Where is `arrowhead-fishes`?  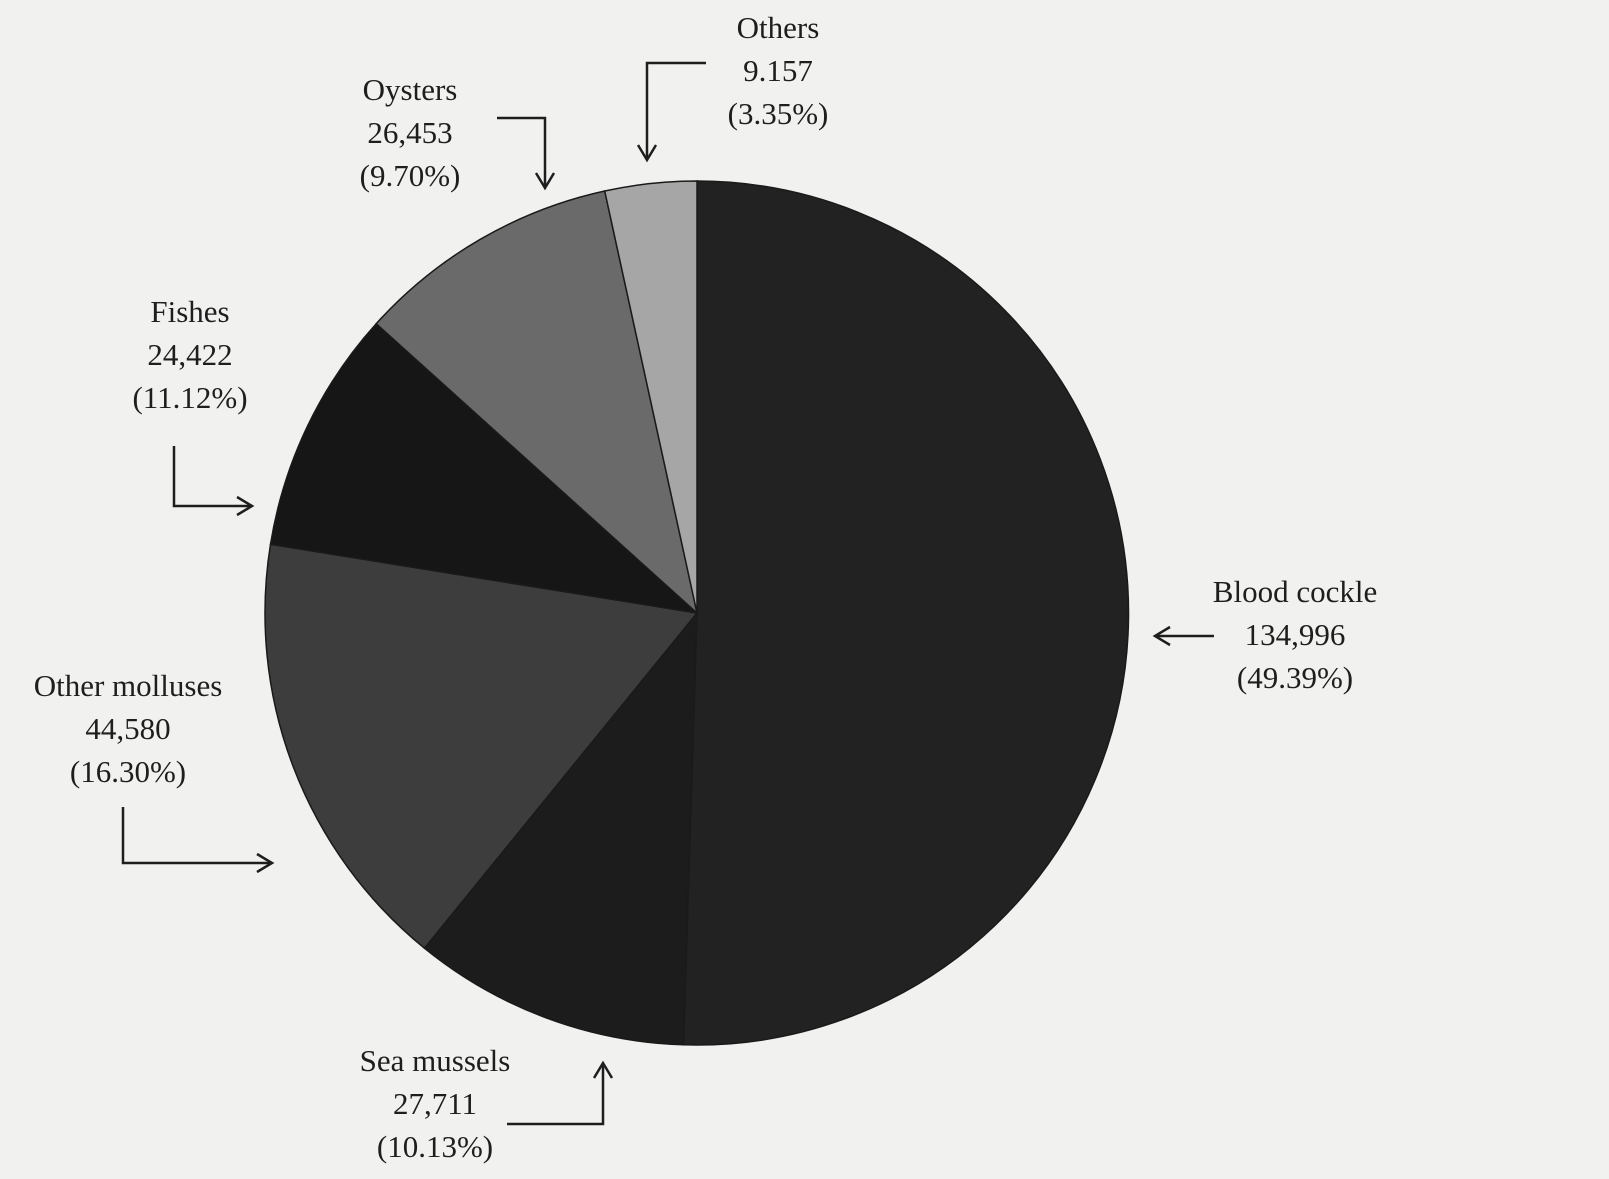
arrowhead-fishes is located at coordinates (245, 506).